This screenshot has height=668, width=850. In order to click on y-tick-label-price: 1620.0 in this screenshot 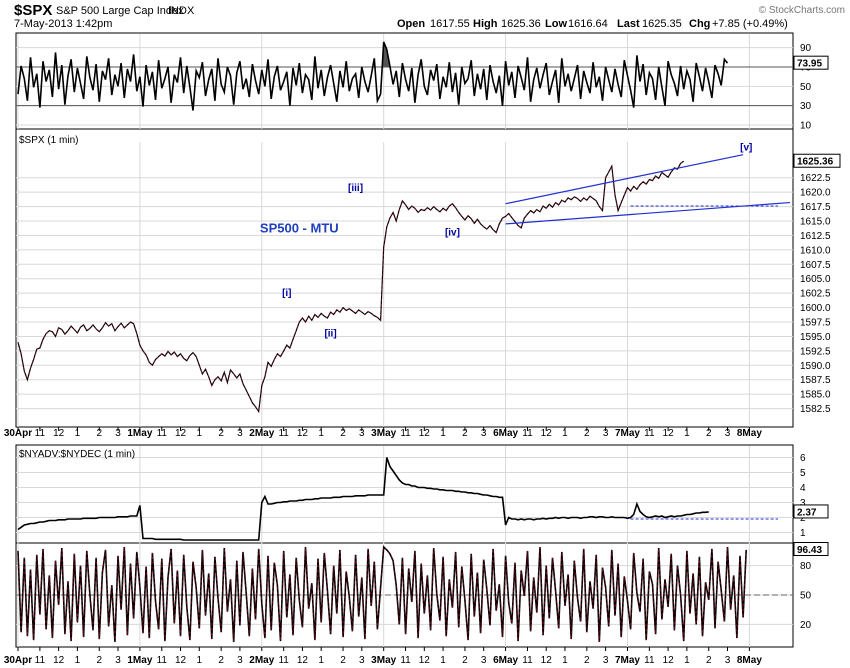, I will do `click(815, 193)`.